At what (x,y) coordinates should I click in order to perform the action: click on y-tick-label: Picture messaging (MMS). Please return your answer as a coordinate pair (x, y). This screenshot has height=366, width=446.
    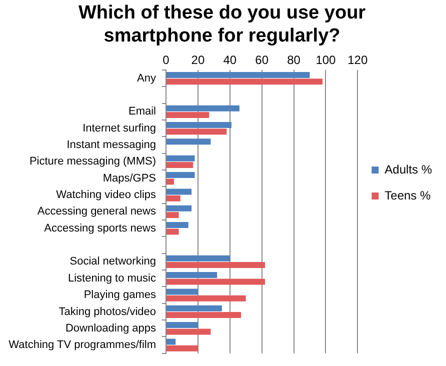
    Looking at the image, I should click on (92, 162).